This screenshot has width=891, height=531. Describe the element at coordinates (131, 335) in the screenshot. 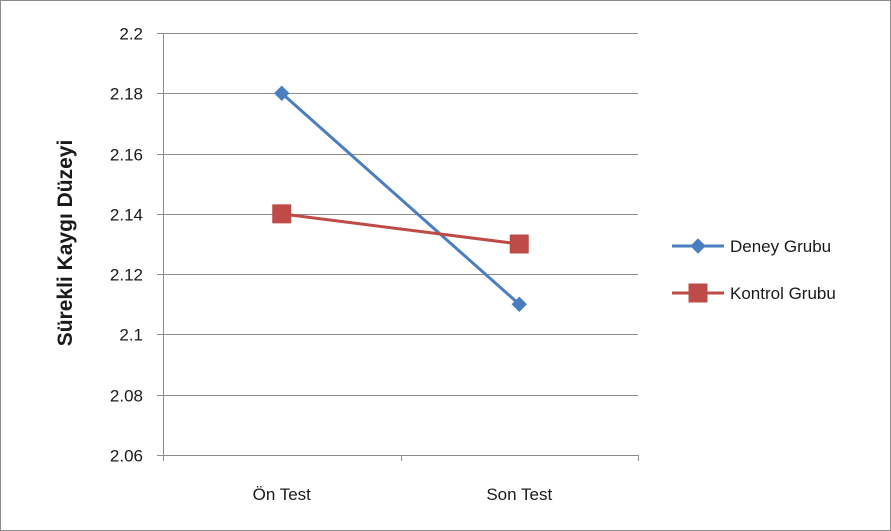

I see `y-tick-label-2: 2.1` at that location.